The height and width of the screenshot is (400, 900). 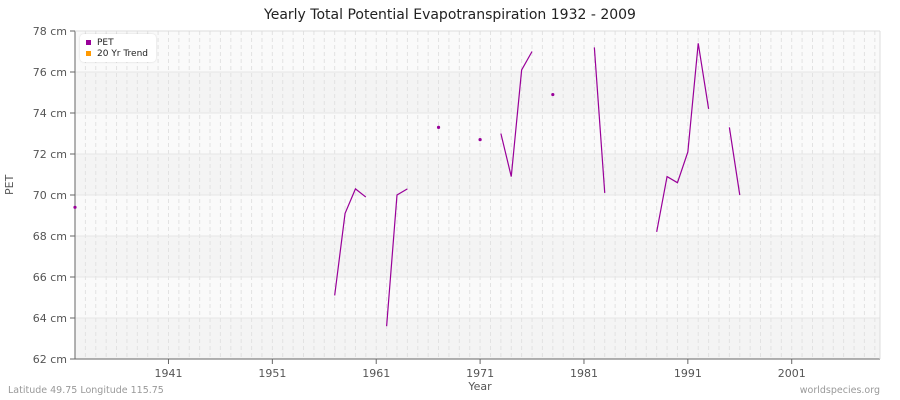 What do you see at coordinates (50, 318) in the screenshot?
I see `svg-text: 64 cm` at bounding box center [50, 318].